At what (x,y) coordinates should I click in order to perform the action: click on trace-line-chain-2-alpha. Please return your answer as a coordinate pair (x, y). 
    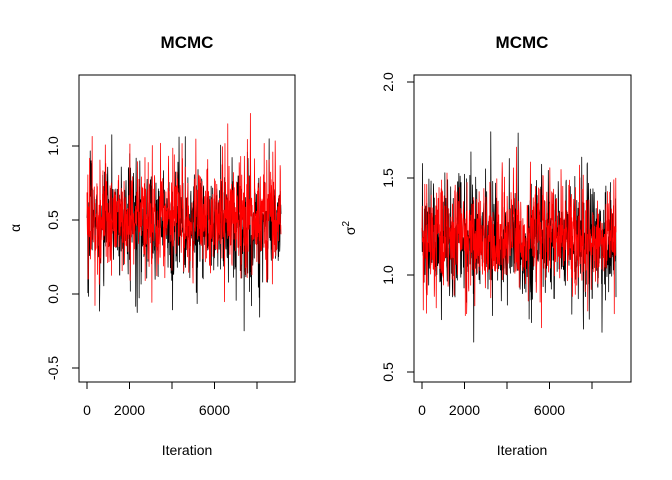
    Looking at the image, I should click on (184, 209).